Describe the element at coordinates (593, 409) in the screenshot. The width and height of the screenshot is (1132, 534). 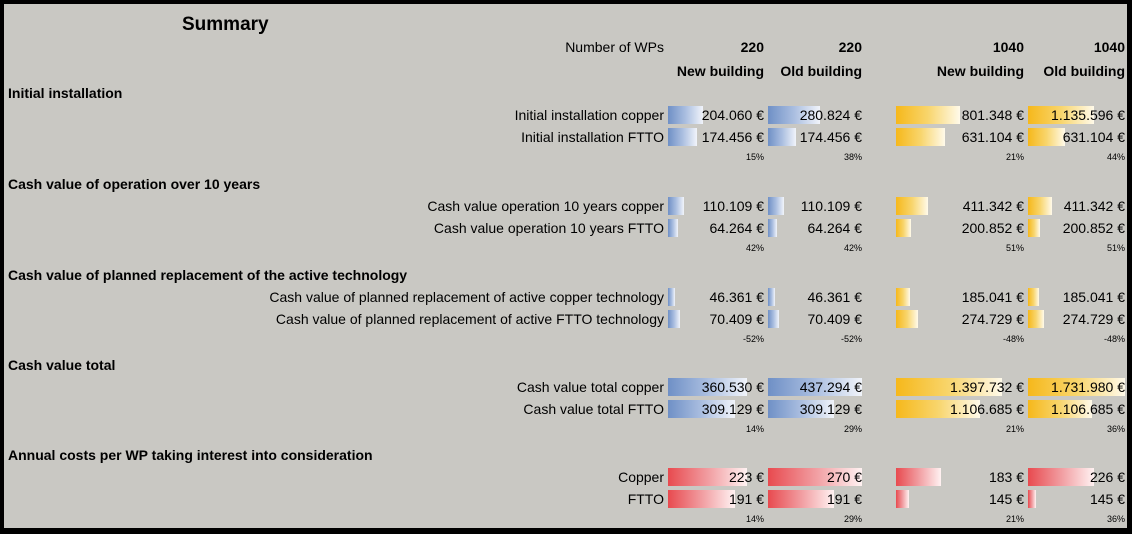
I see `row-label: Cash value total FTTO` at that location.